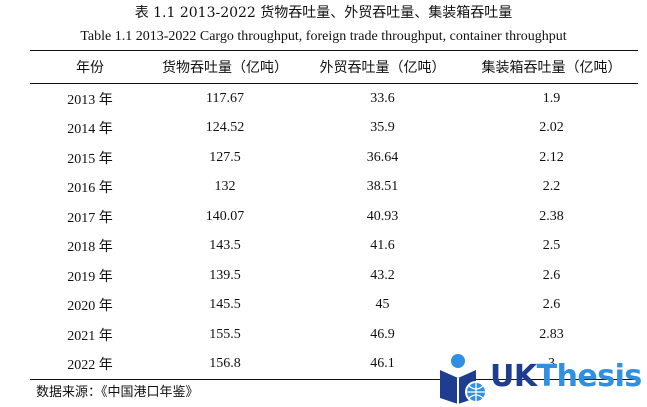  What do you see at coordinates (225, 275) in the screenshot?
I see `cell-cargo: 139.5` at bounding box center [225, 275].